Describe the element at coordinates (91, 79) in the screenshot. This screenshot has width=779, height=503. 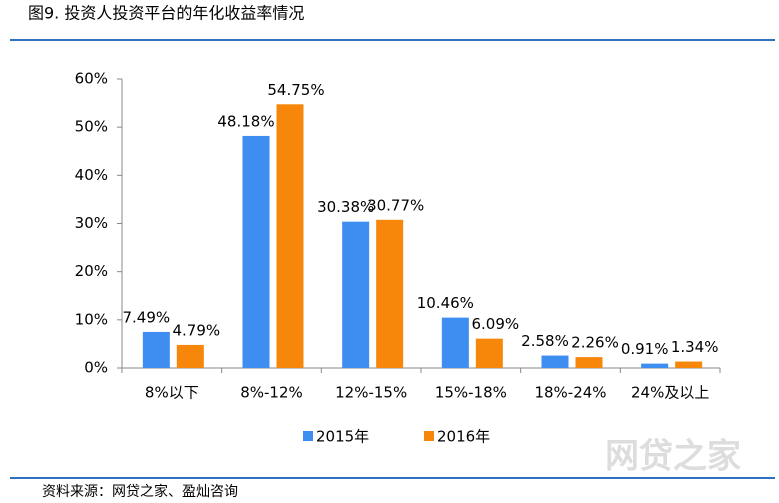
I see `y-tick-label: 60%` at that location.